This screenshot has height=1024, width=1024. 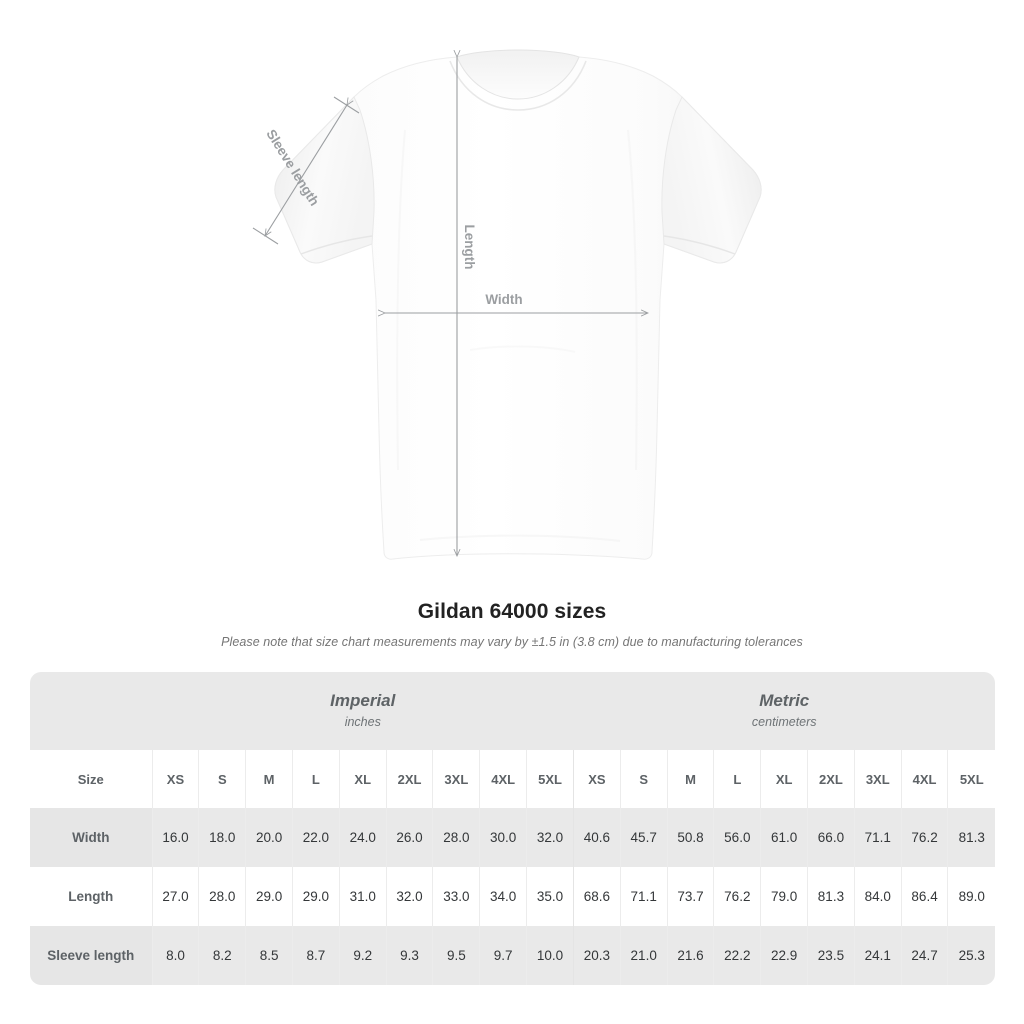 What do you see at coordinates (690, 955) in the screenshot?
I see `table-cell: 21.6` at bounding box center [690, 955].